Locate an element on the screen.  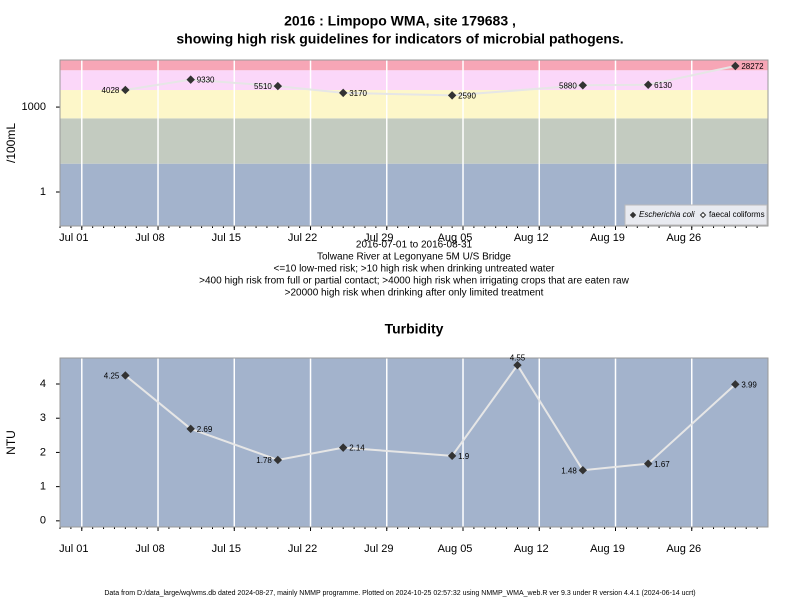
series-line is located at coordinates (430, 81).